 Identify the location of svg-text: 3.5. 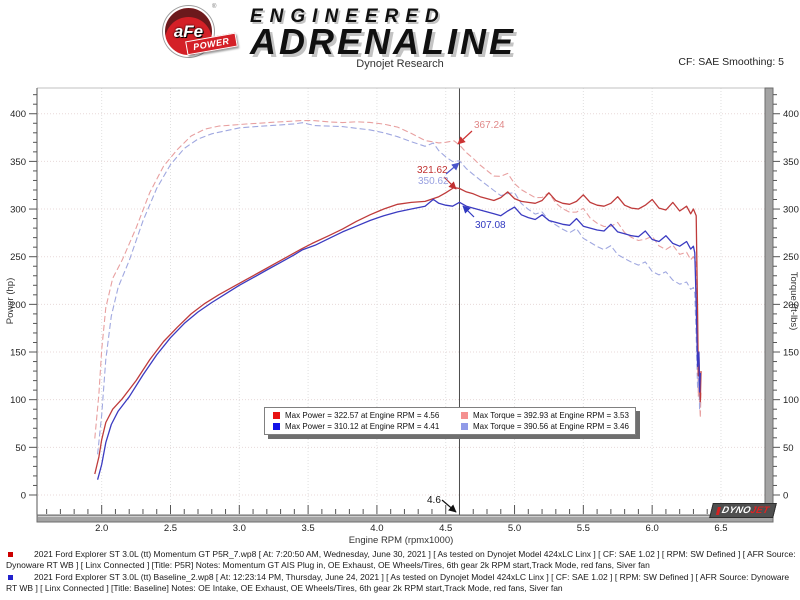
(307, 528).